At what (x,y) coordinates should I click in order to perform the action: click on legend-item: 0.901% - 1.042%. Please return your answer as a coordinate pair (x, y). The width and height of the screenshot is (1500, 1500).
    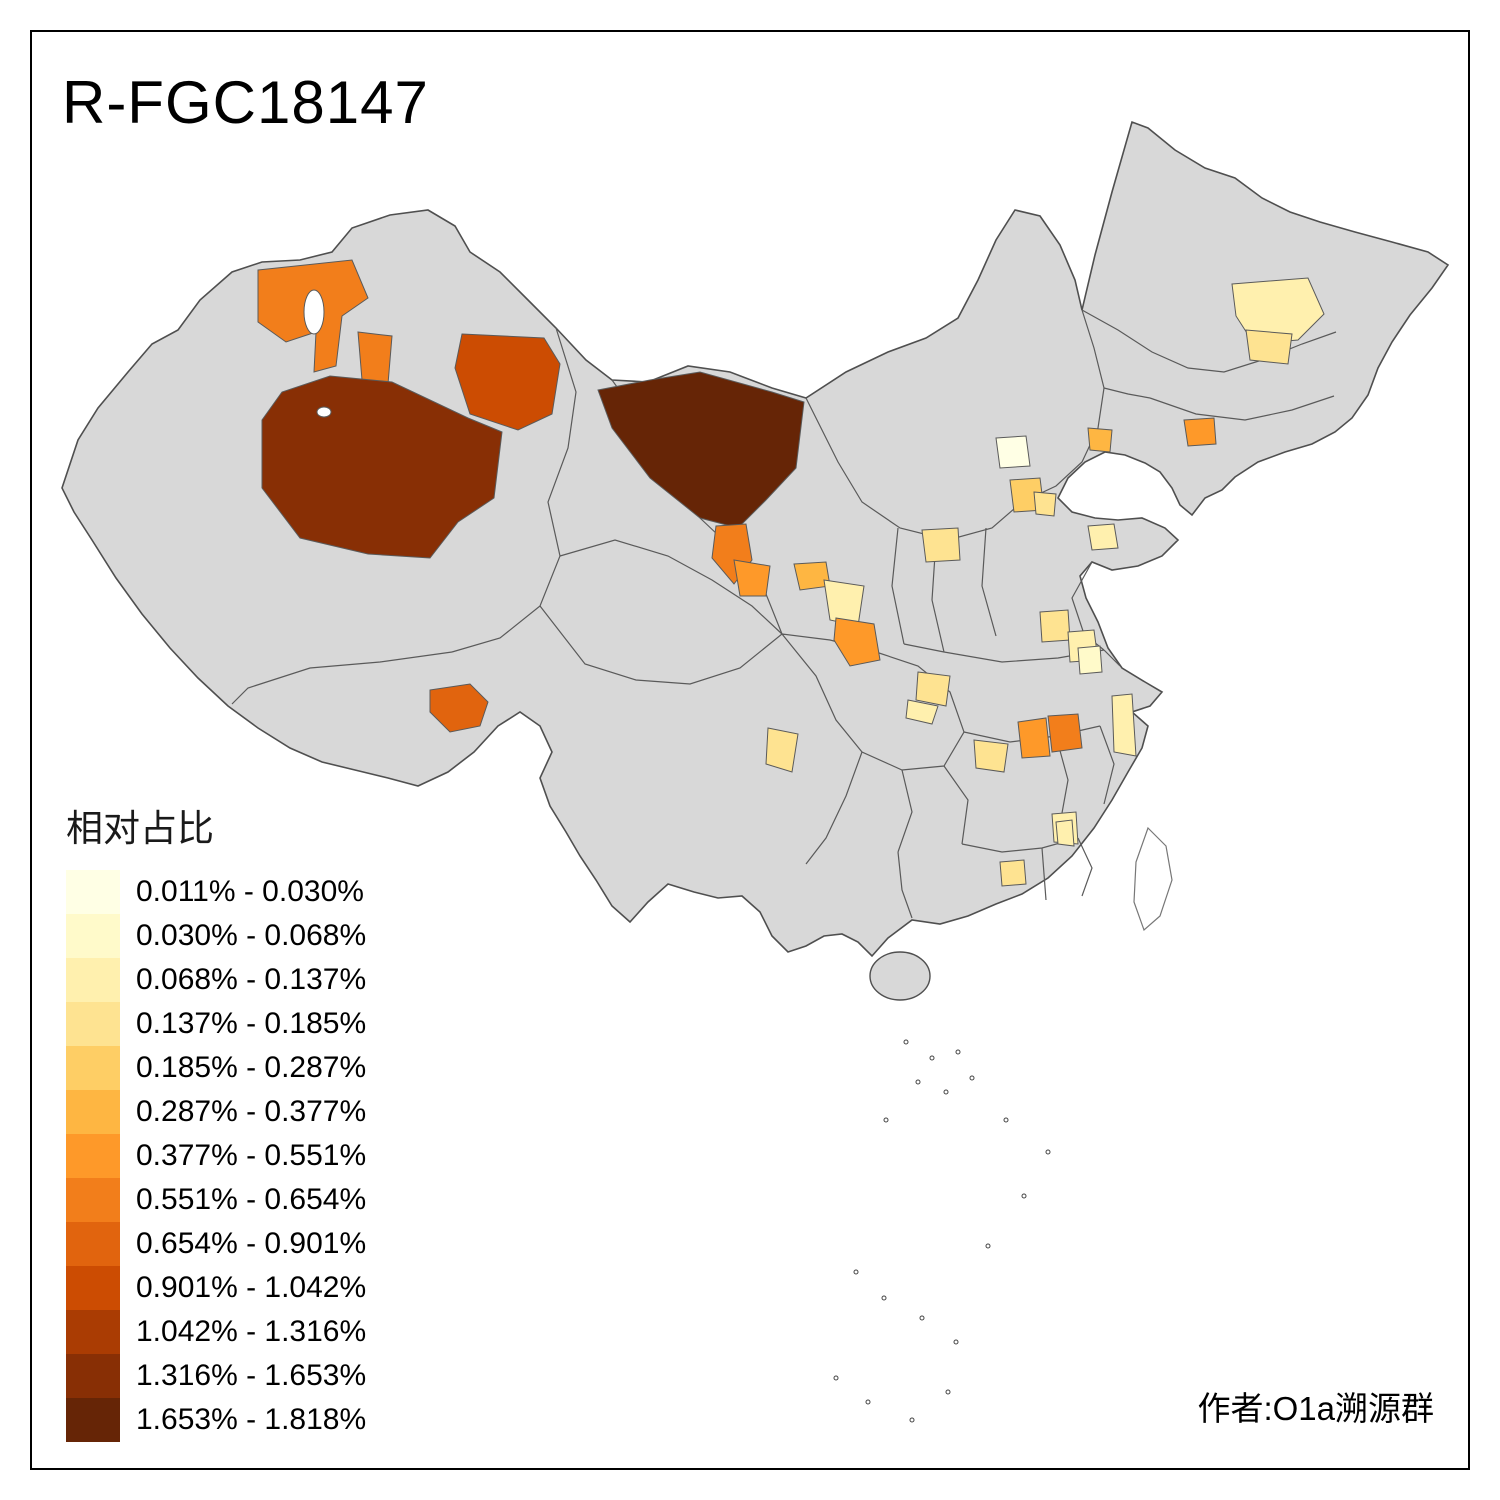
    Looking at the image, I should click on (216, 1288).